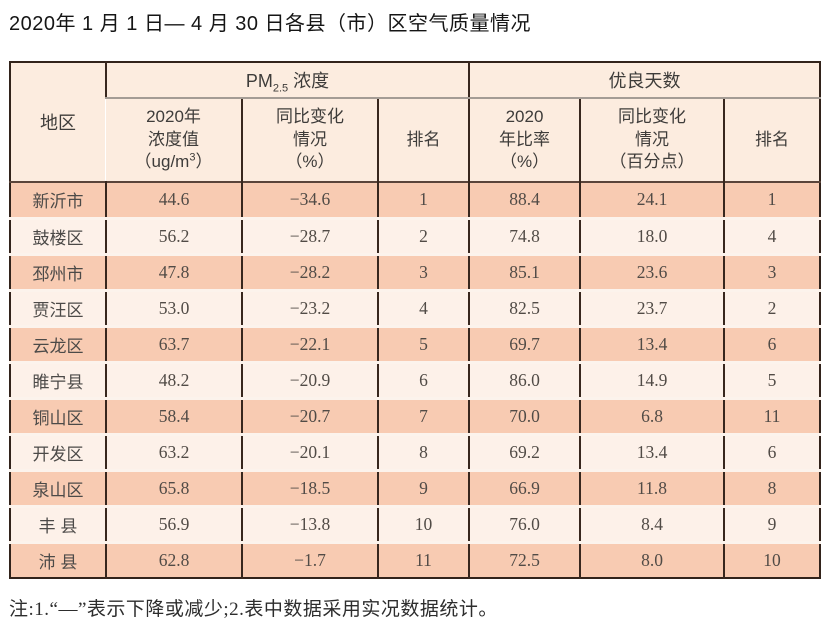 The width and height of the screenshot is (825, 620). Describe the element at coordinates (772, 559) in the screenshot. I see `good-days-rank-cell: 10` at that location.